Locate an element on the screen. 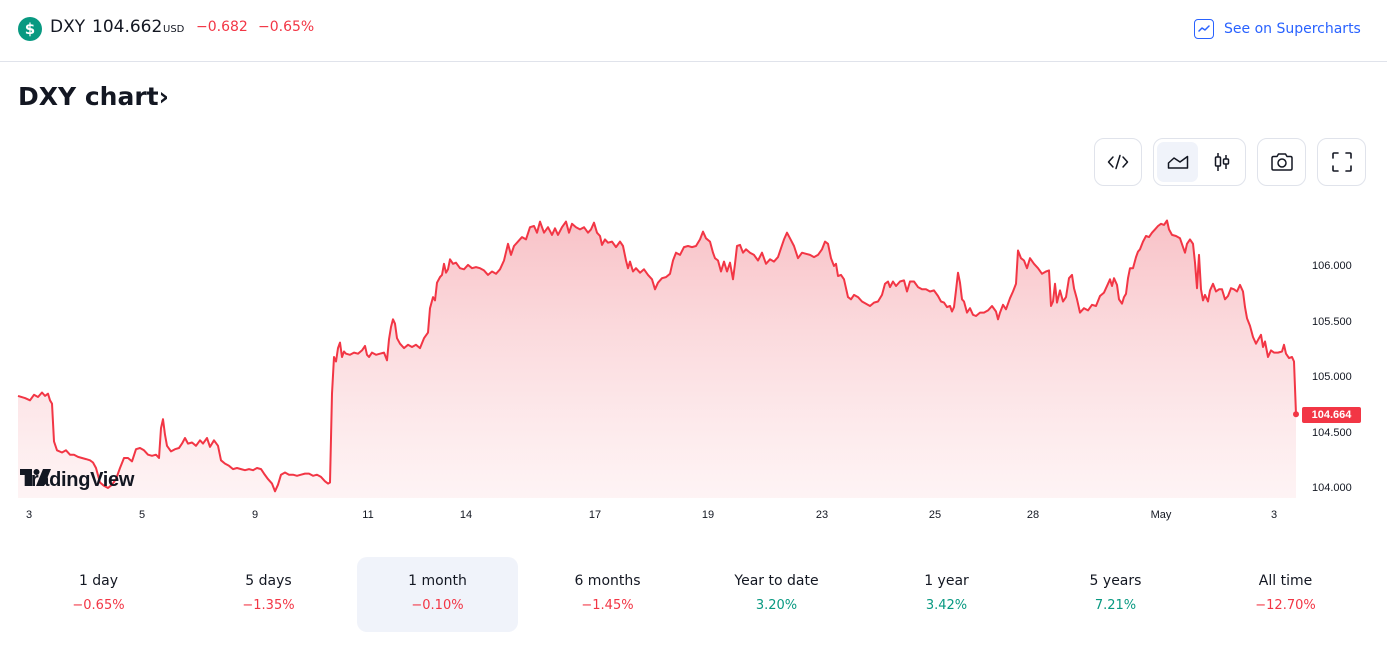  symbol-currency: USD is located at coordinates (174, 29).